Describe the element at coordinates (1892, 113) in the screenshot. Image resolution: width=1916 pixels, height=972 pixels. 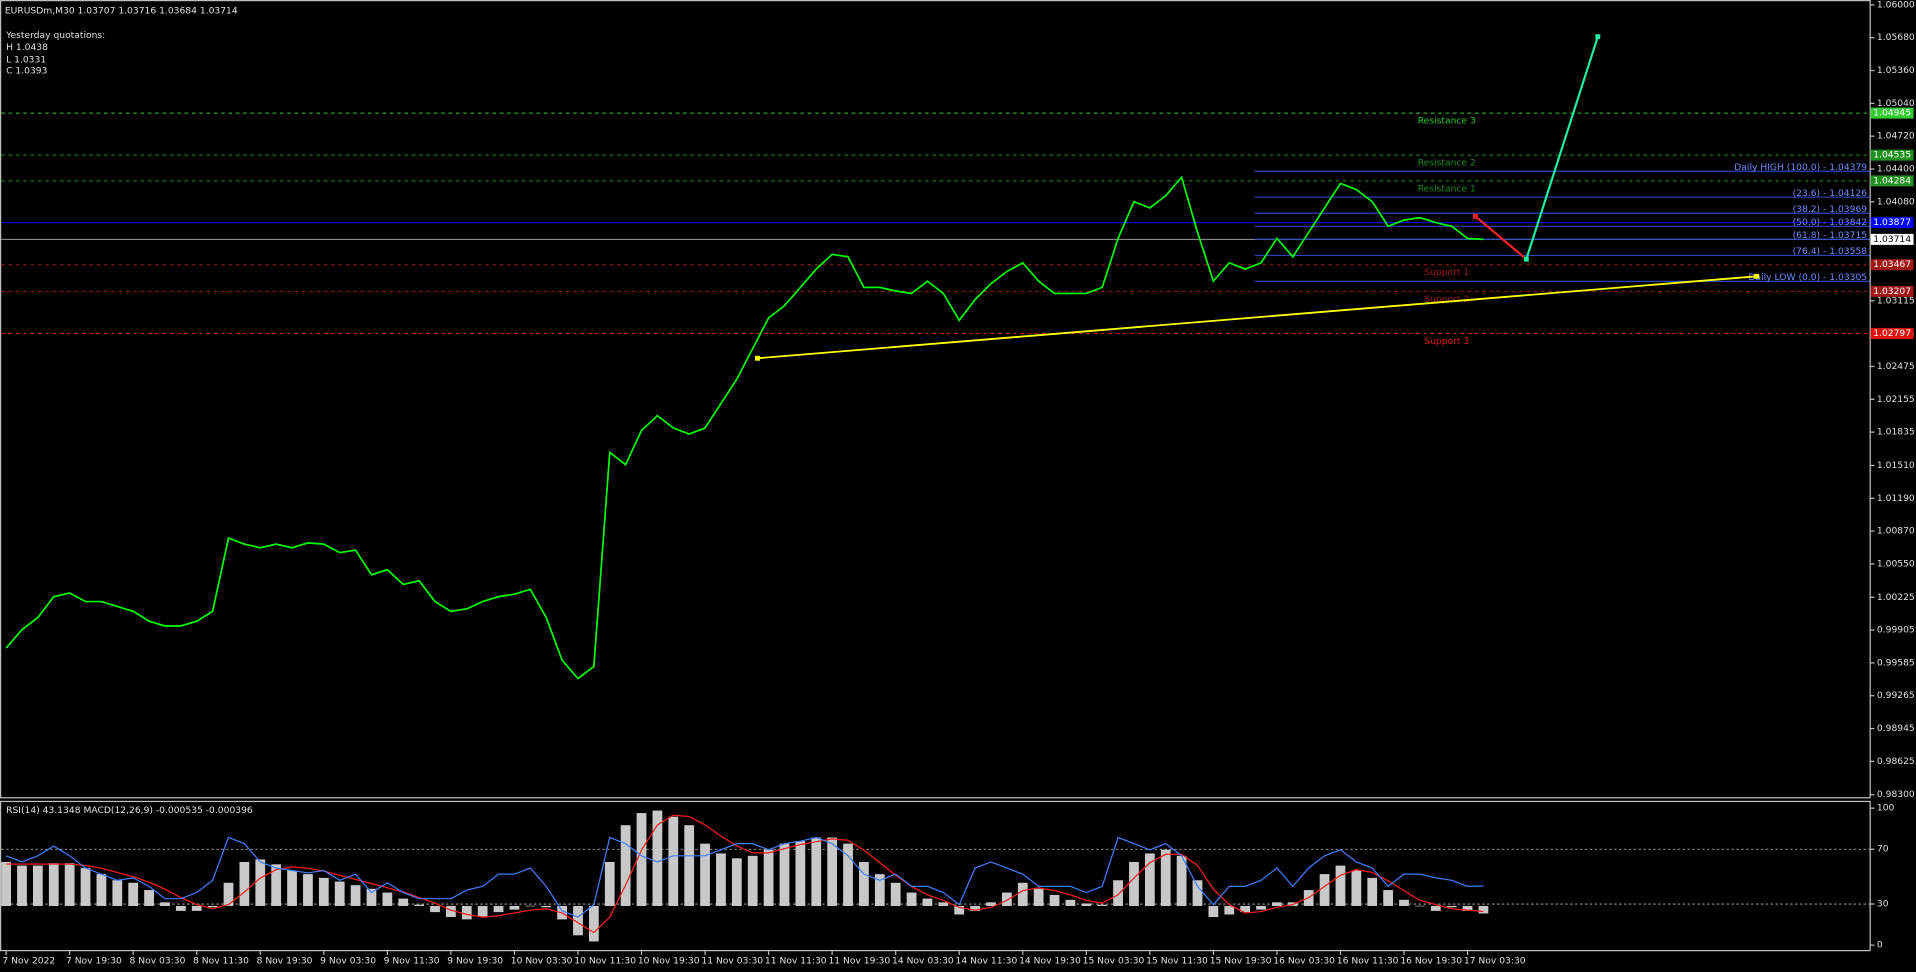
I see `price-box-label: 1.04945` at that location.